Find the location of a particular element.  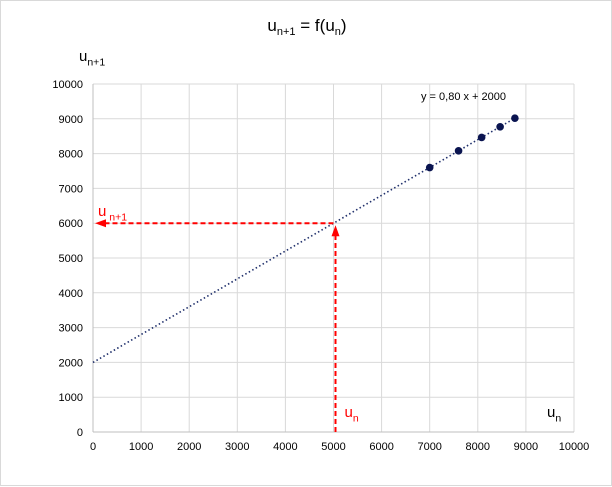

x-tick-label: 3000 is located at coordinates (237, 447).